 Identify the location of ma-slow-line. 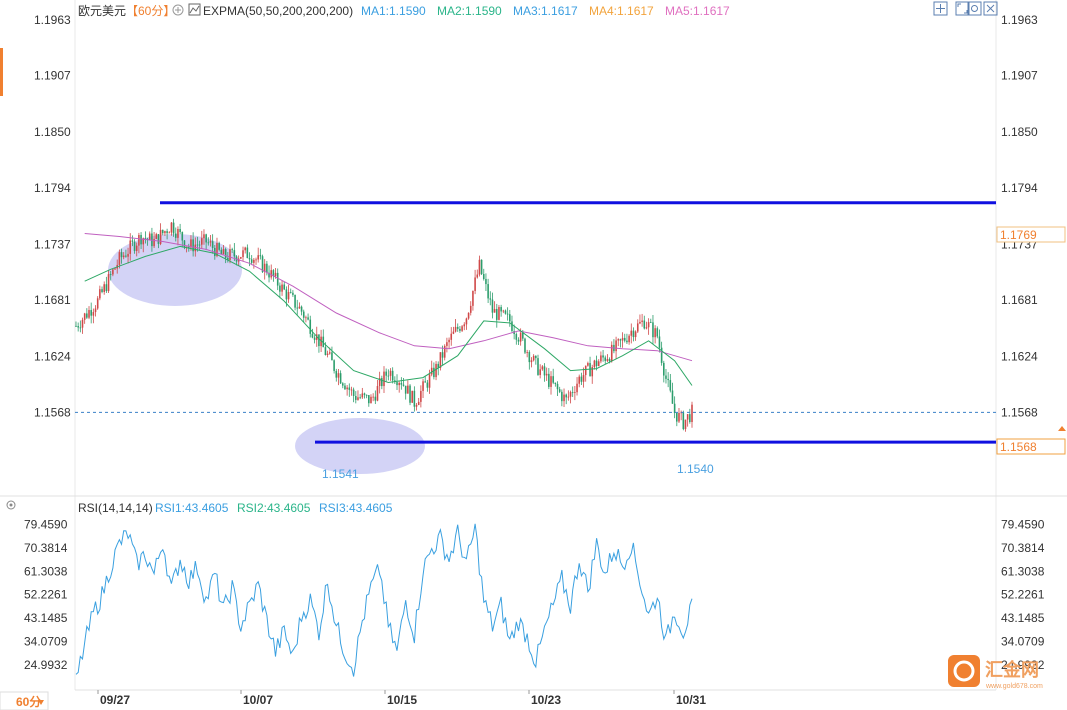
(388, 297).